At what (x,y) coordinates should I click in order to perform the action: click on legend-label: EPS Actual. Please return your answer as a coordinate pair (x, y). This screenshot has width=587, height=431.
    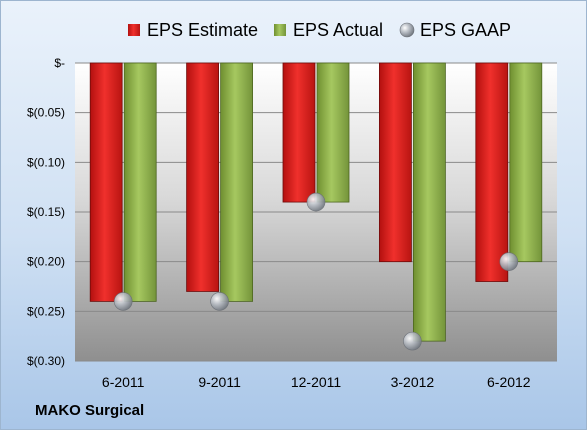
    Looking at the image, I should click on (338, 30).